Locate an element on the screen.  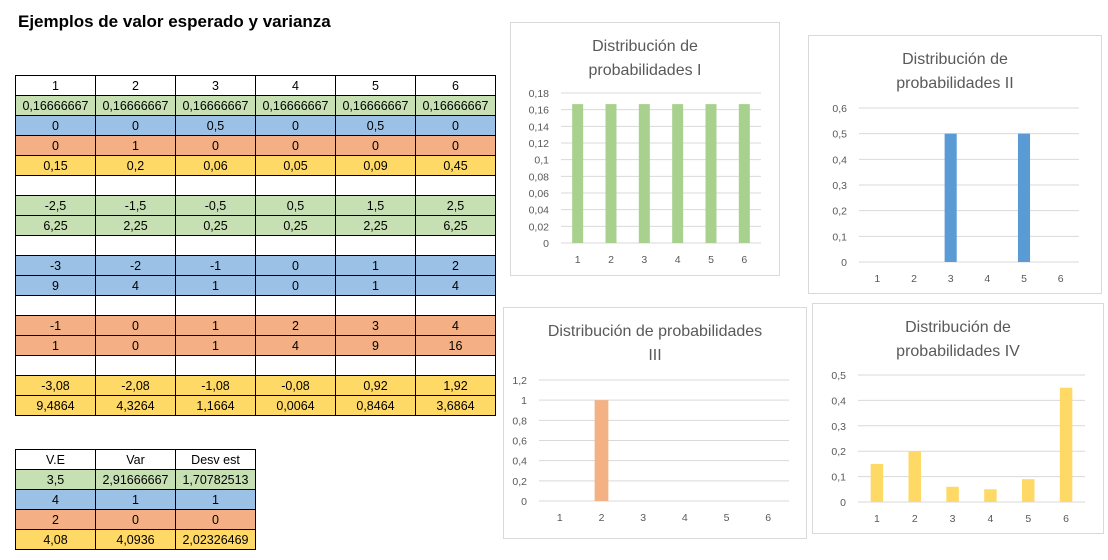
table-cell: 6 is located at coordinates (455, 85).